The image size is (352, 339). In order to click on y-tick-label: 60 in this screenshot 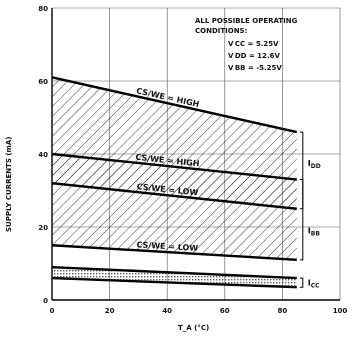, I will do `click(43, 82)`.